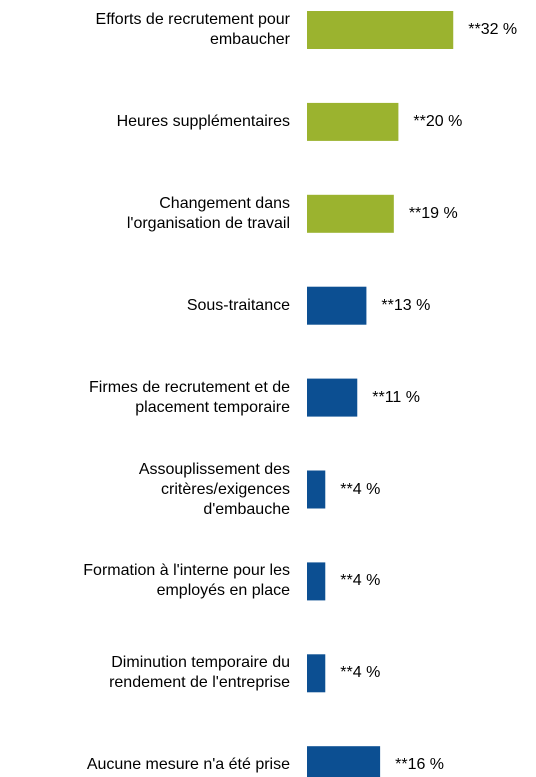 This screenshot has height=777, width=536. Describe the element at coordinates (396, 397) in the screenshot. I see `value-label: **11 %` at that location.